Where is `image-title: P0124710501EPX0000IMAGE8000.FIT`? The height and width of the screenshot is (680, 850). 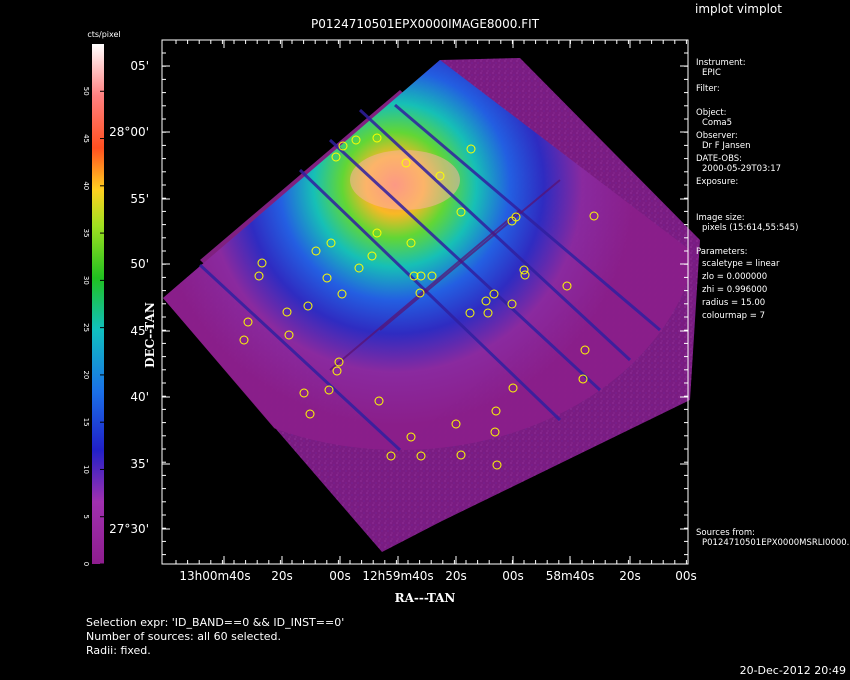
image-title: P0124710501EPX0000IMAGE8000.FIT is located at coordinates (425, 24).